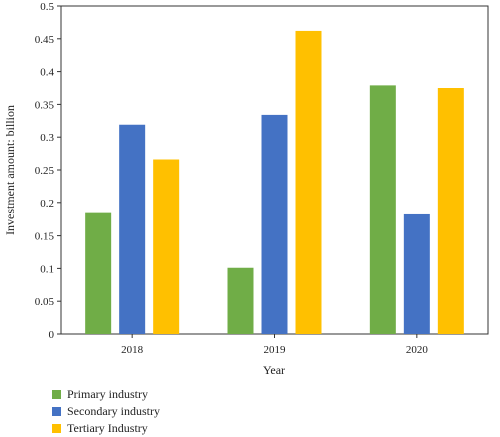  What do you see at coordinates (47, 269) in the screenshot?
I see `y-tick-label: 0.1` at bounding box center [47, 269].